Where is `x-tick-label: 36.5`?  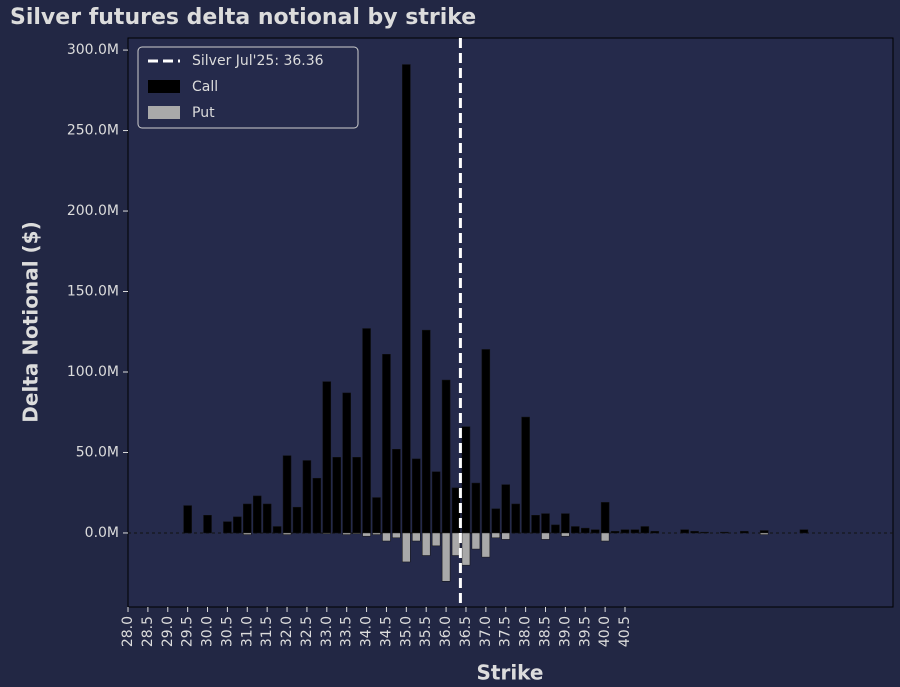 x-tick-label: 36.5 is located at coordinates (466, 631).